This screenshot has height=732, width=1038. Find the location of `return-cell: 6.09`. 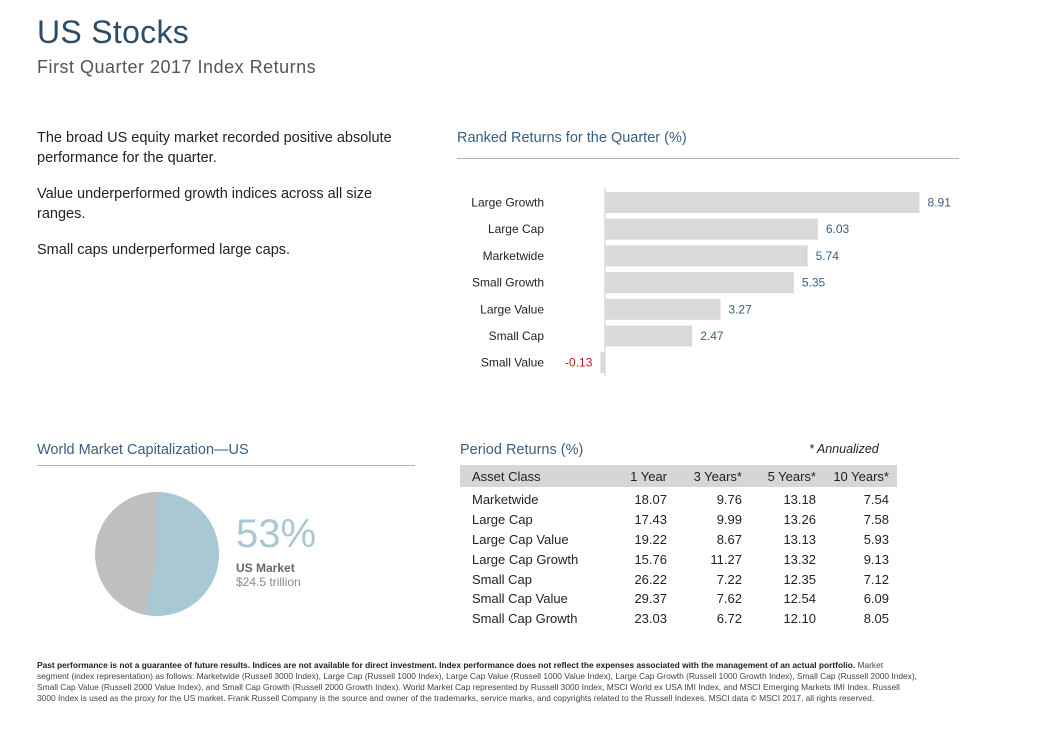

return-cell: 6.09 is located at coordinates (876, 599).